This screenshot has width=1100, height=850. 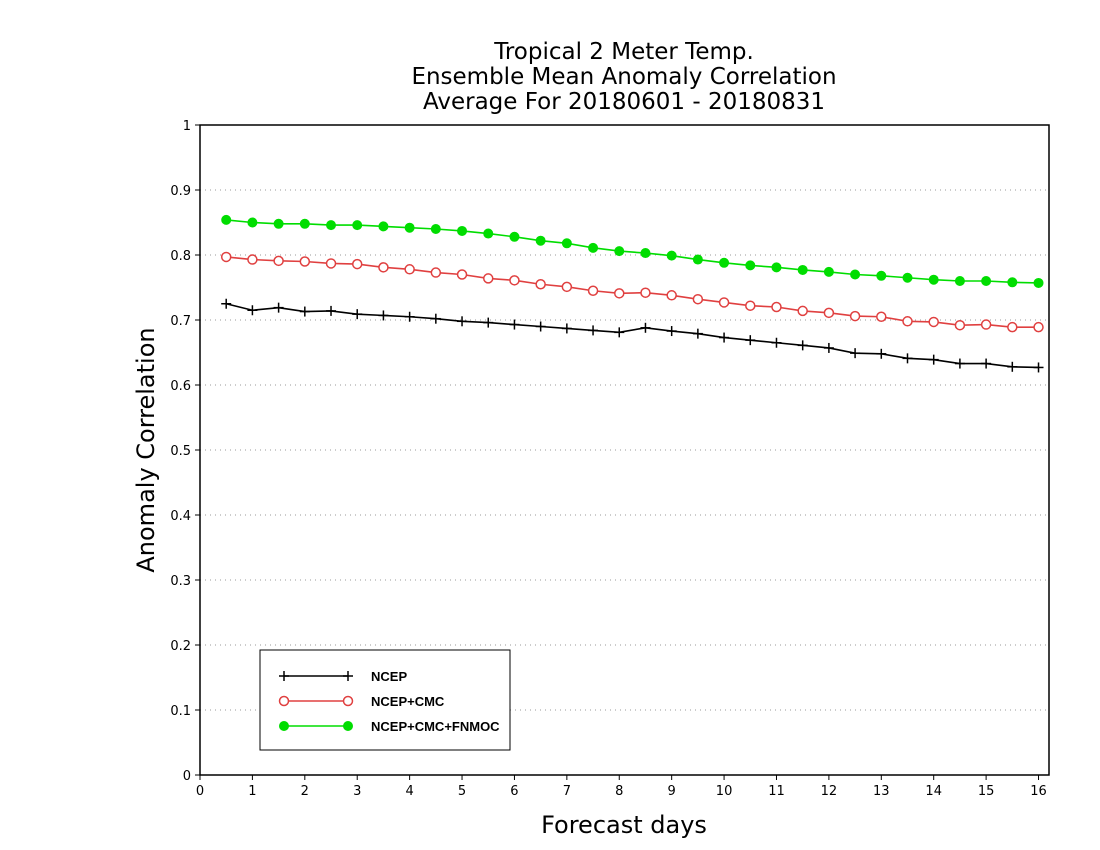 I want to click on x-tick-label: 15, so click(x=986, y=791).